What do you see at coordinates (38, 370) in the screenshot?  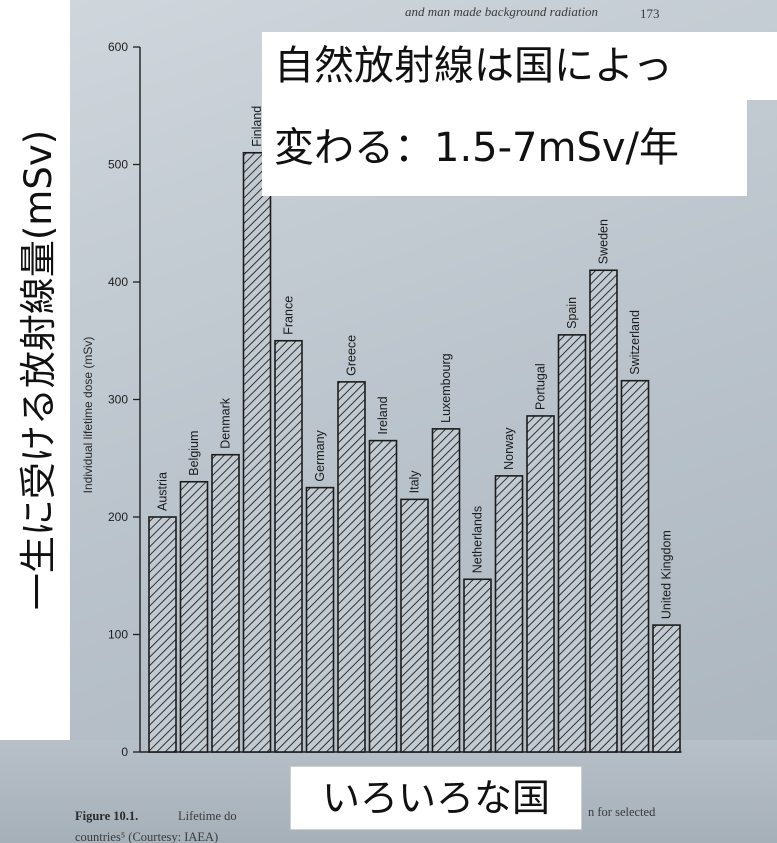 I see `jp-ylabel: 一生に受ける放射線量(mSv)` at bounding box center [38, 370].